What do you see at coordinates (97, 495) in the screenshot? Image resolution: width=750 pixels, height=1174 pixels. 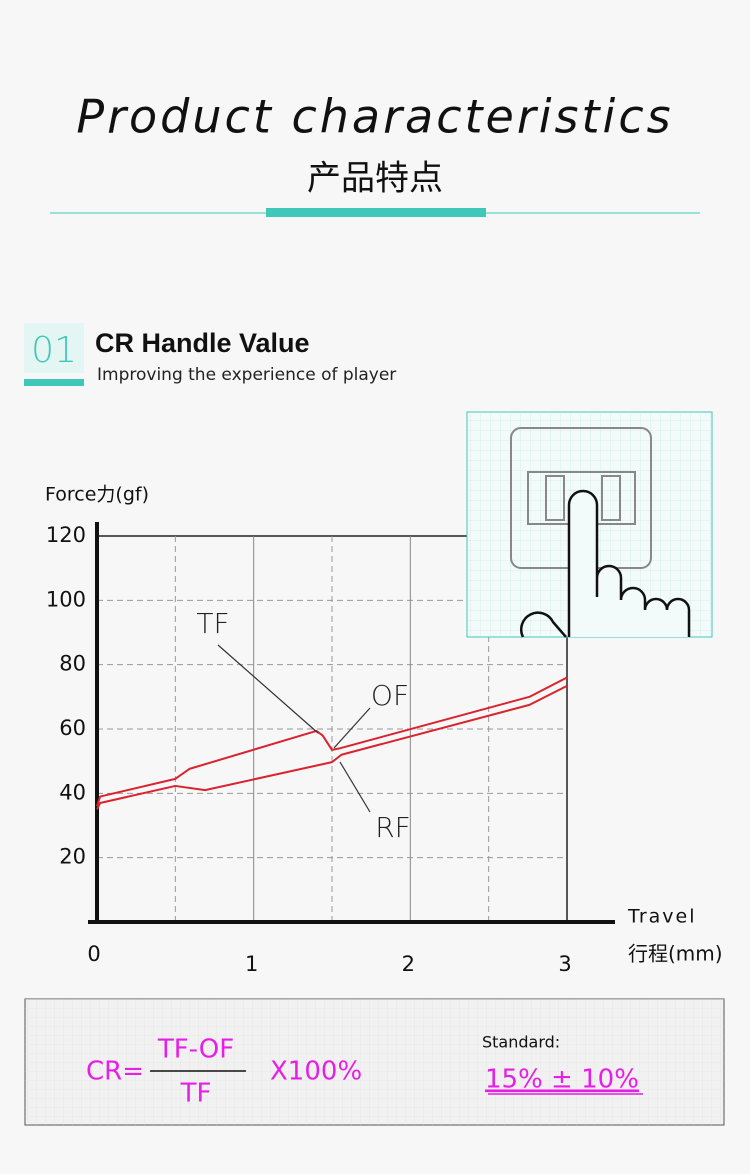 I see `y-axis-label: Force力(gf)` at bounding box center [97, 495].